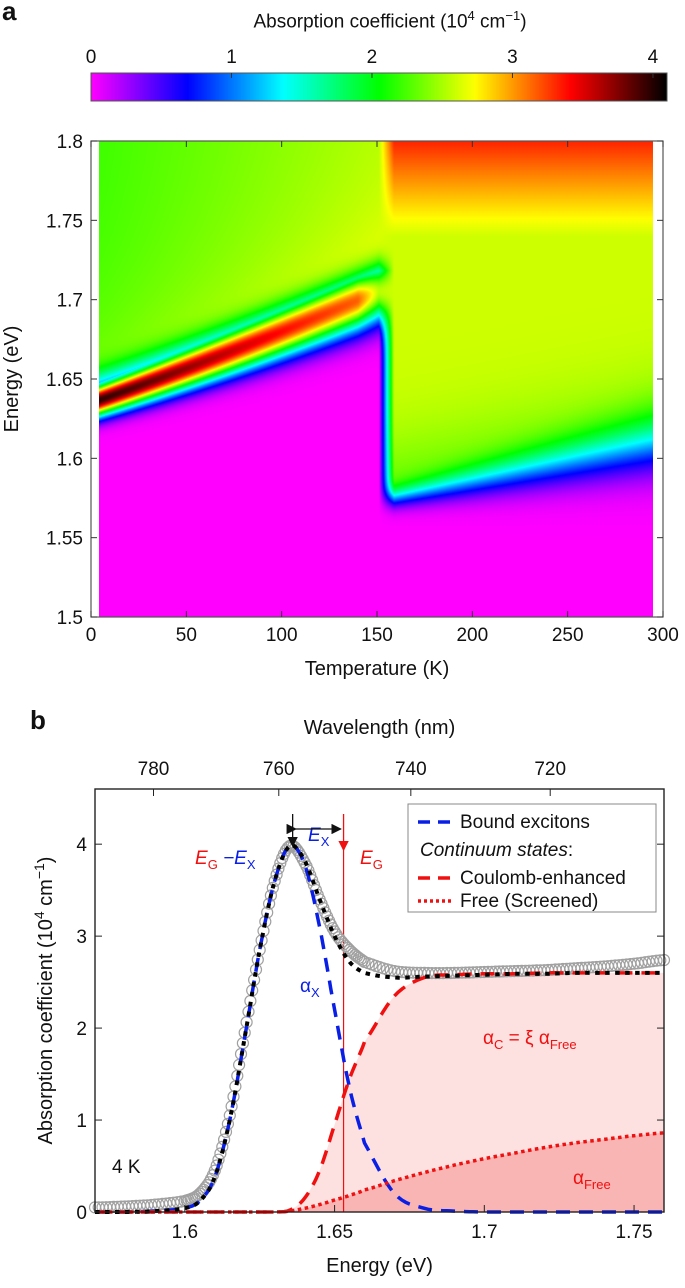  I want to click on colorbar-title-unit: cm, so click(490, 22).